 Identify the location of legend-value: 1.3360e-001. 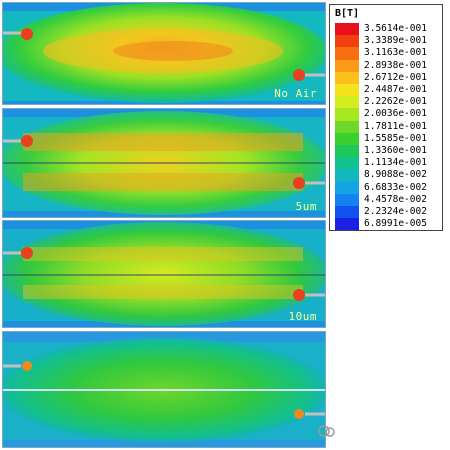
(395, 150).